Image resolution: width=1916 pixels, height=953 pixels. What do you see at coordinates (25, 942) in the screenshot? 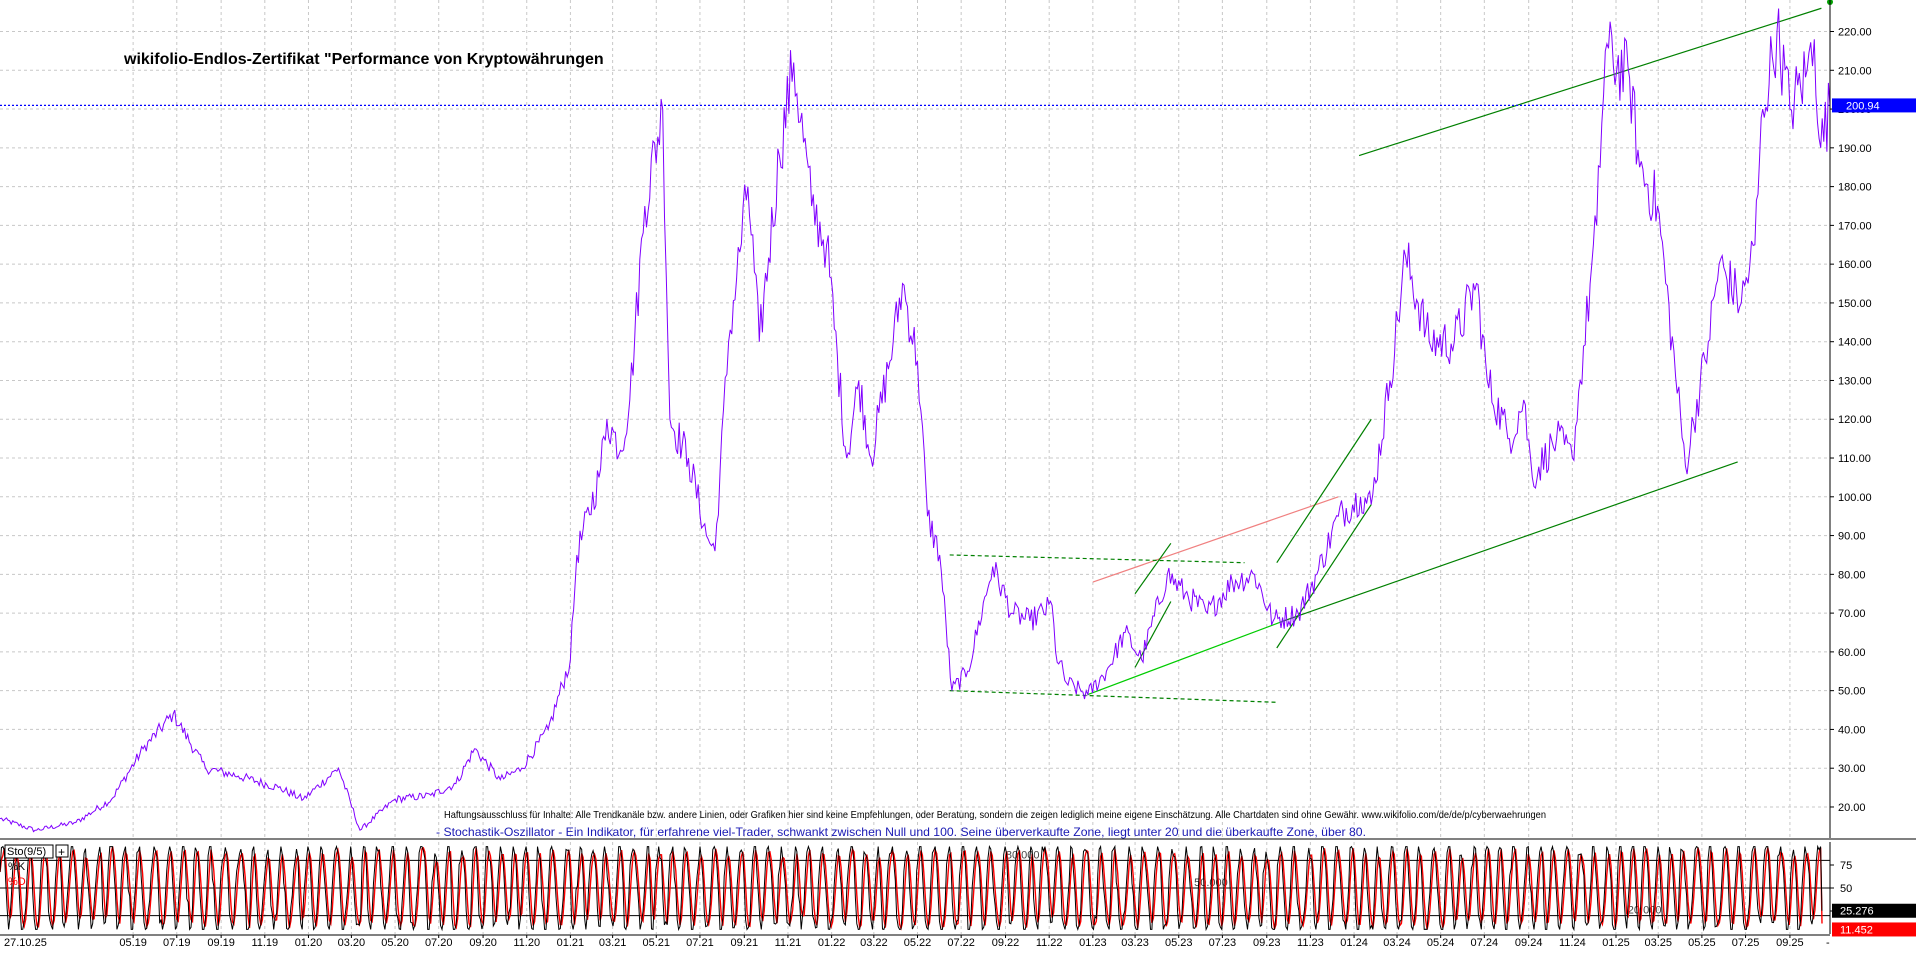
I see `x-axis-start-label: 27.10.25` at bounding box center [25, 942].